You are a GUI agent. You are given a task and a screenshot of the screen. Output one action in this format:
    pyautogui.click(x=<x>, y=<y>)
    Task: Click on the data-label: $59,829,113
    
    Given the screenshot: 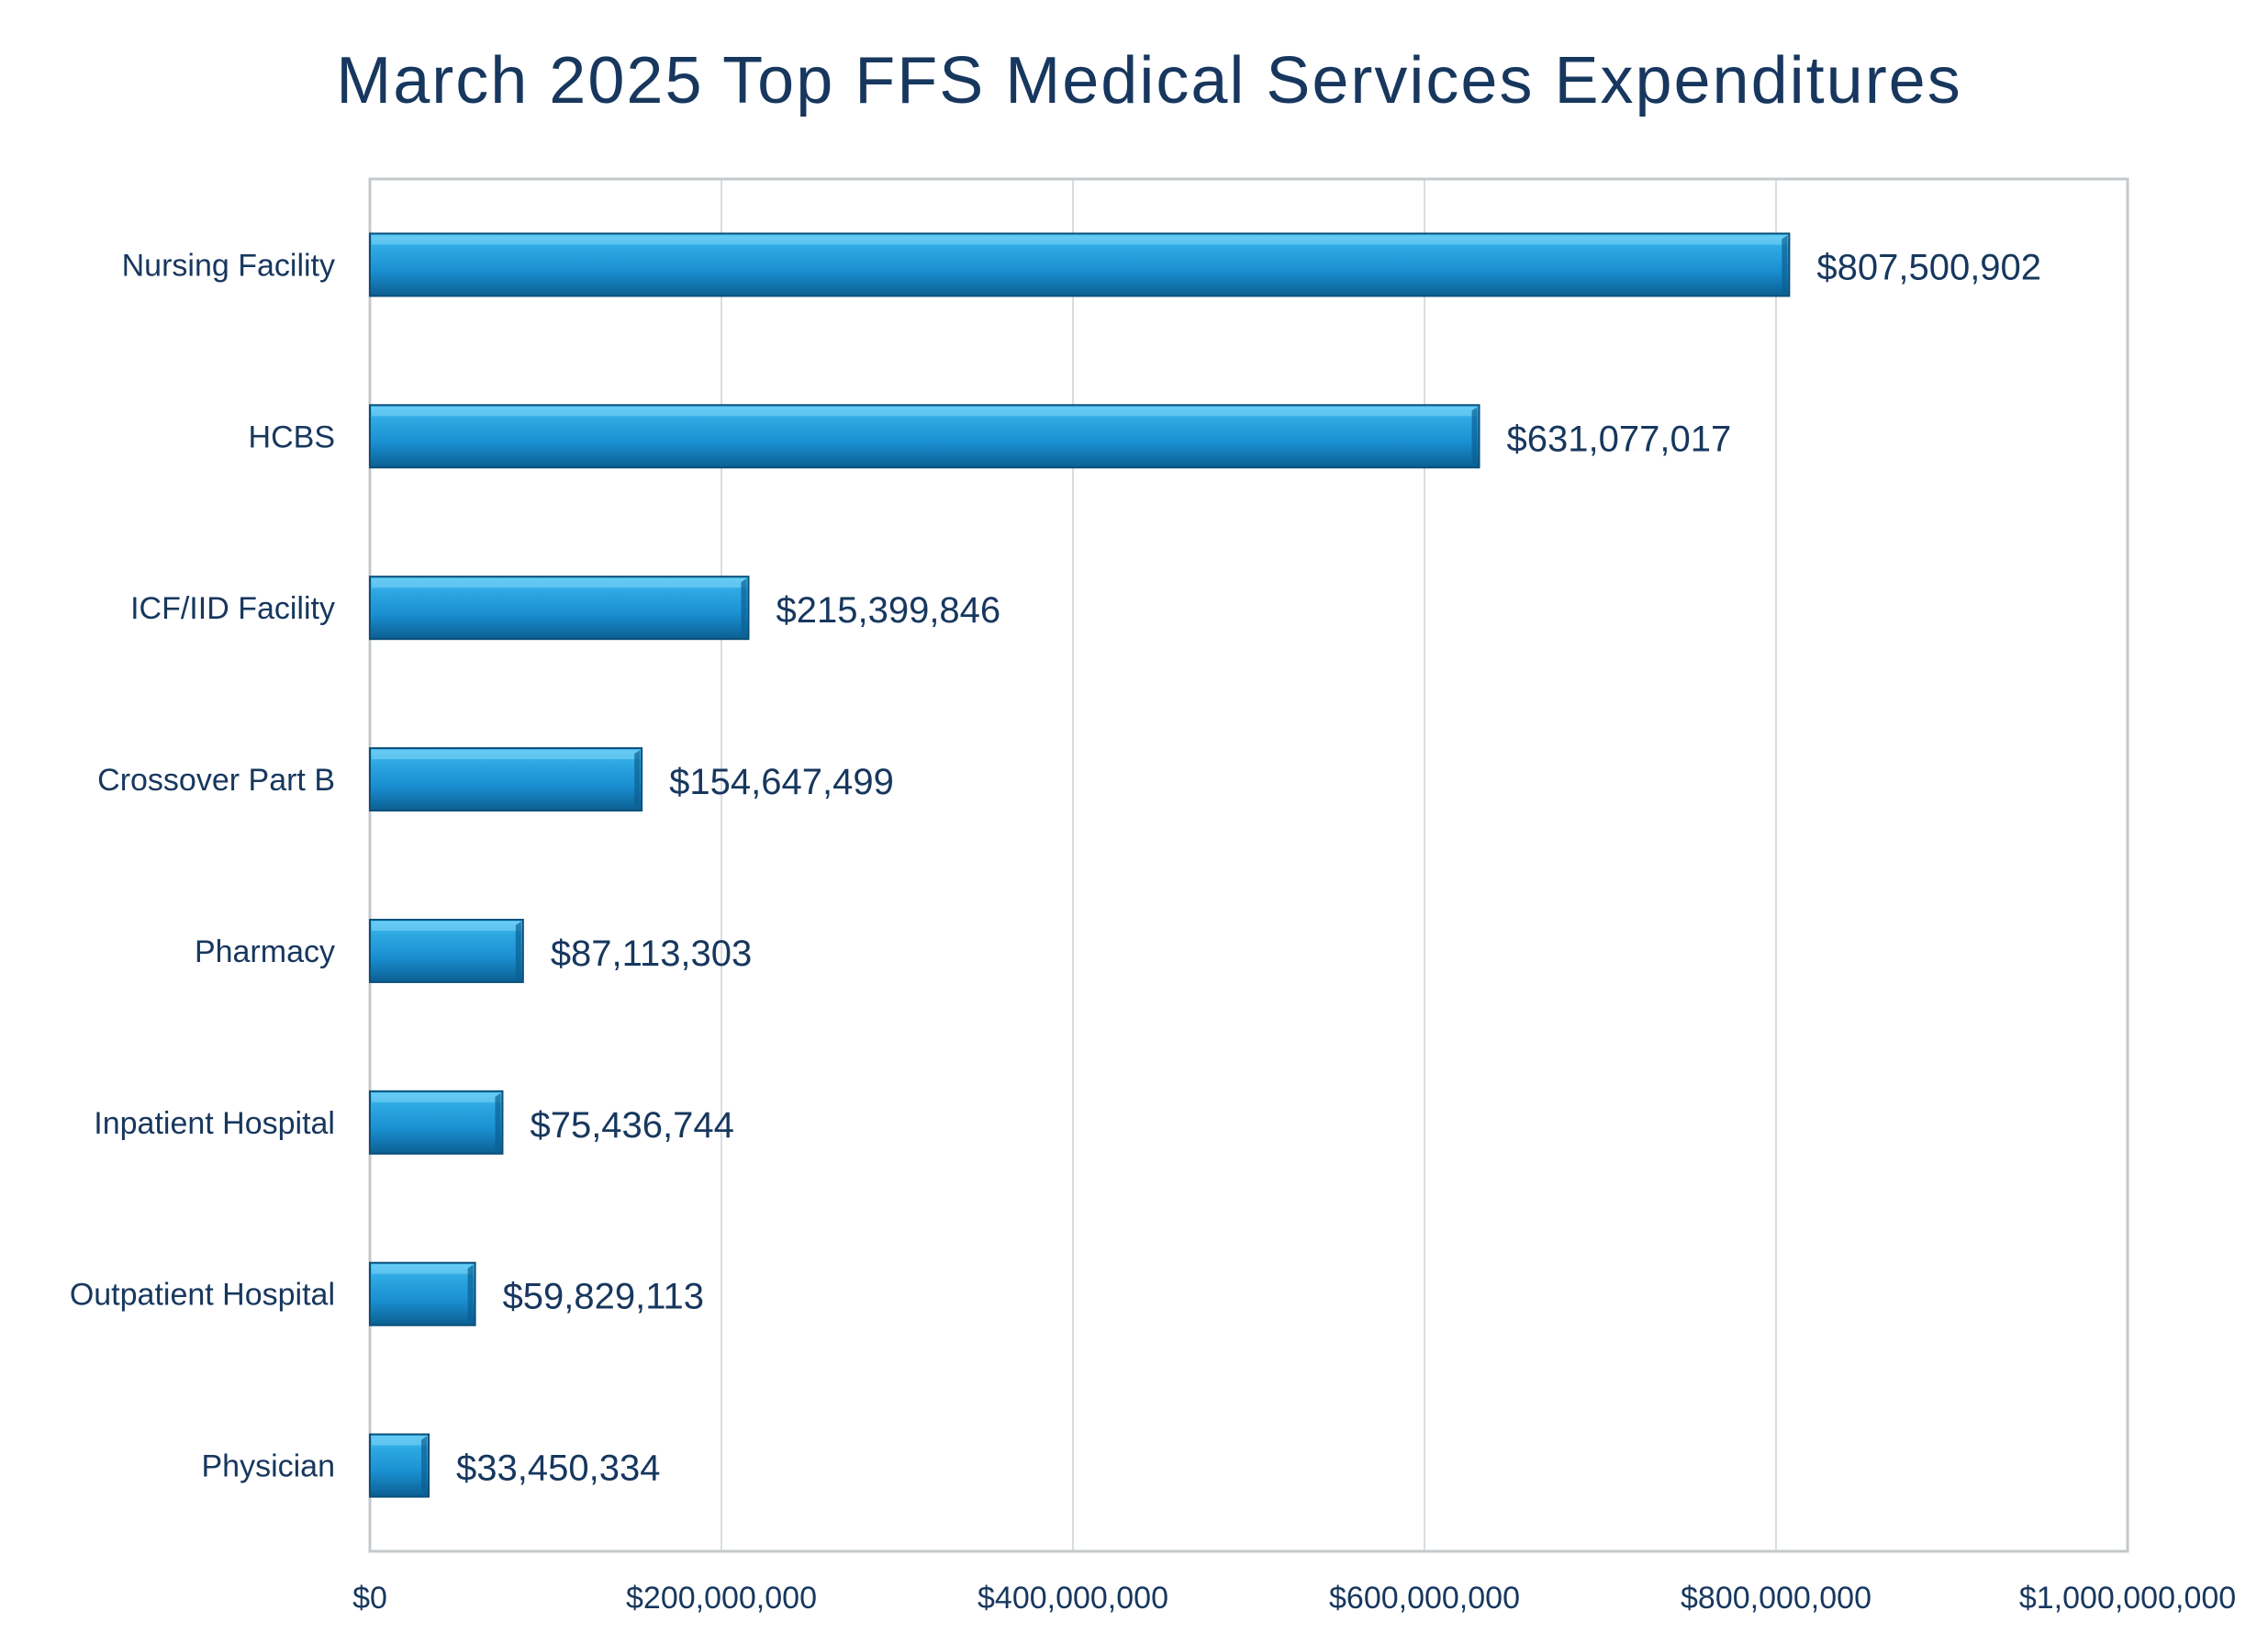 What is the action you would take?
    pyautogui.click(x=603, y=1297)
    